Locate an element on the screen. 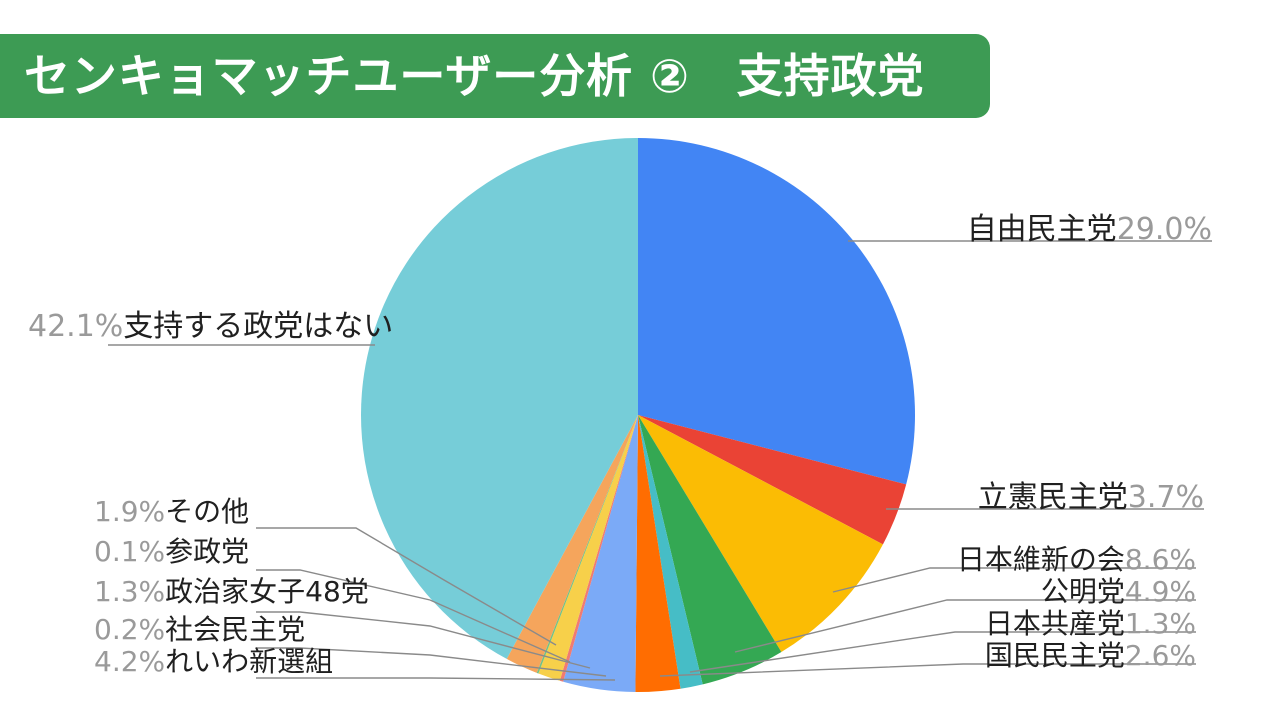  label-ishin-name: 日本維新の会 is located at coordinates (1040, 559).